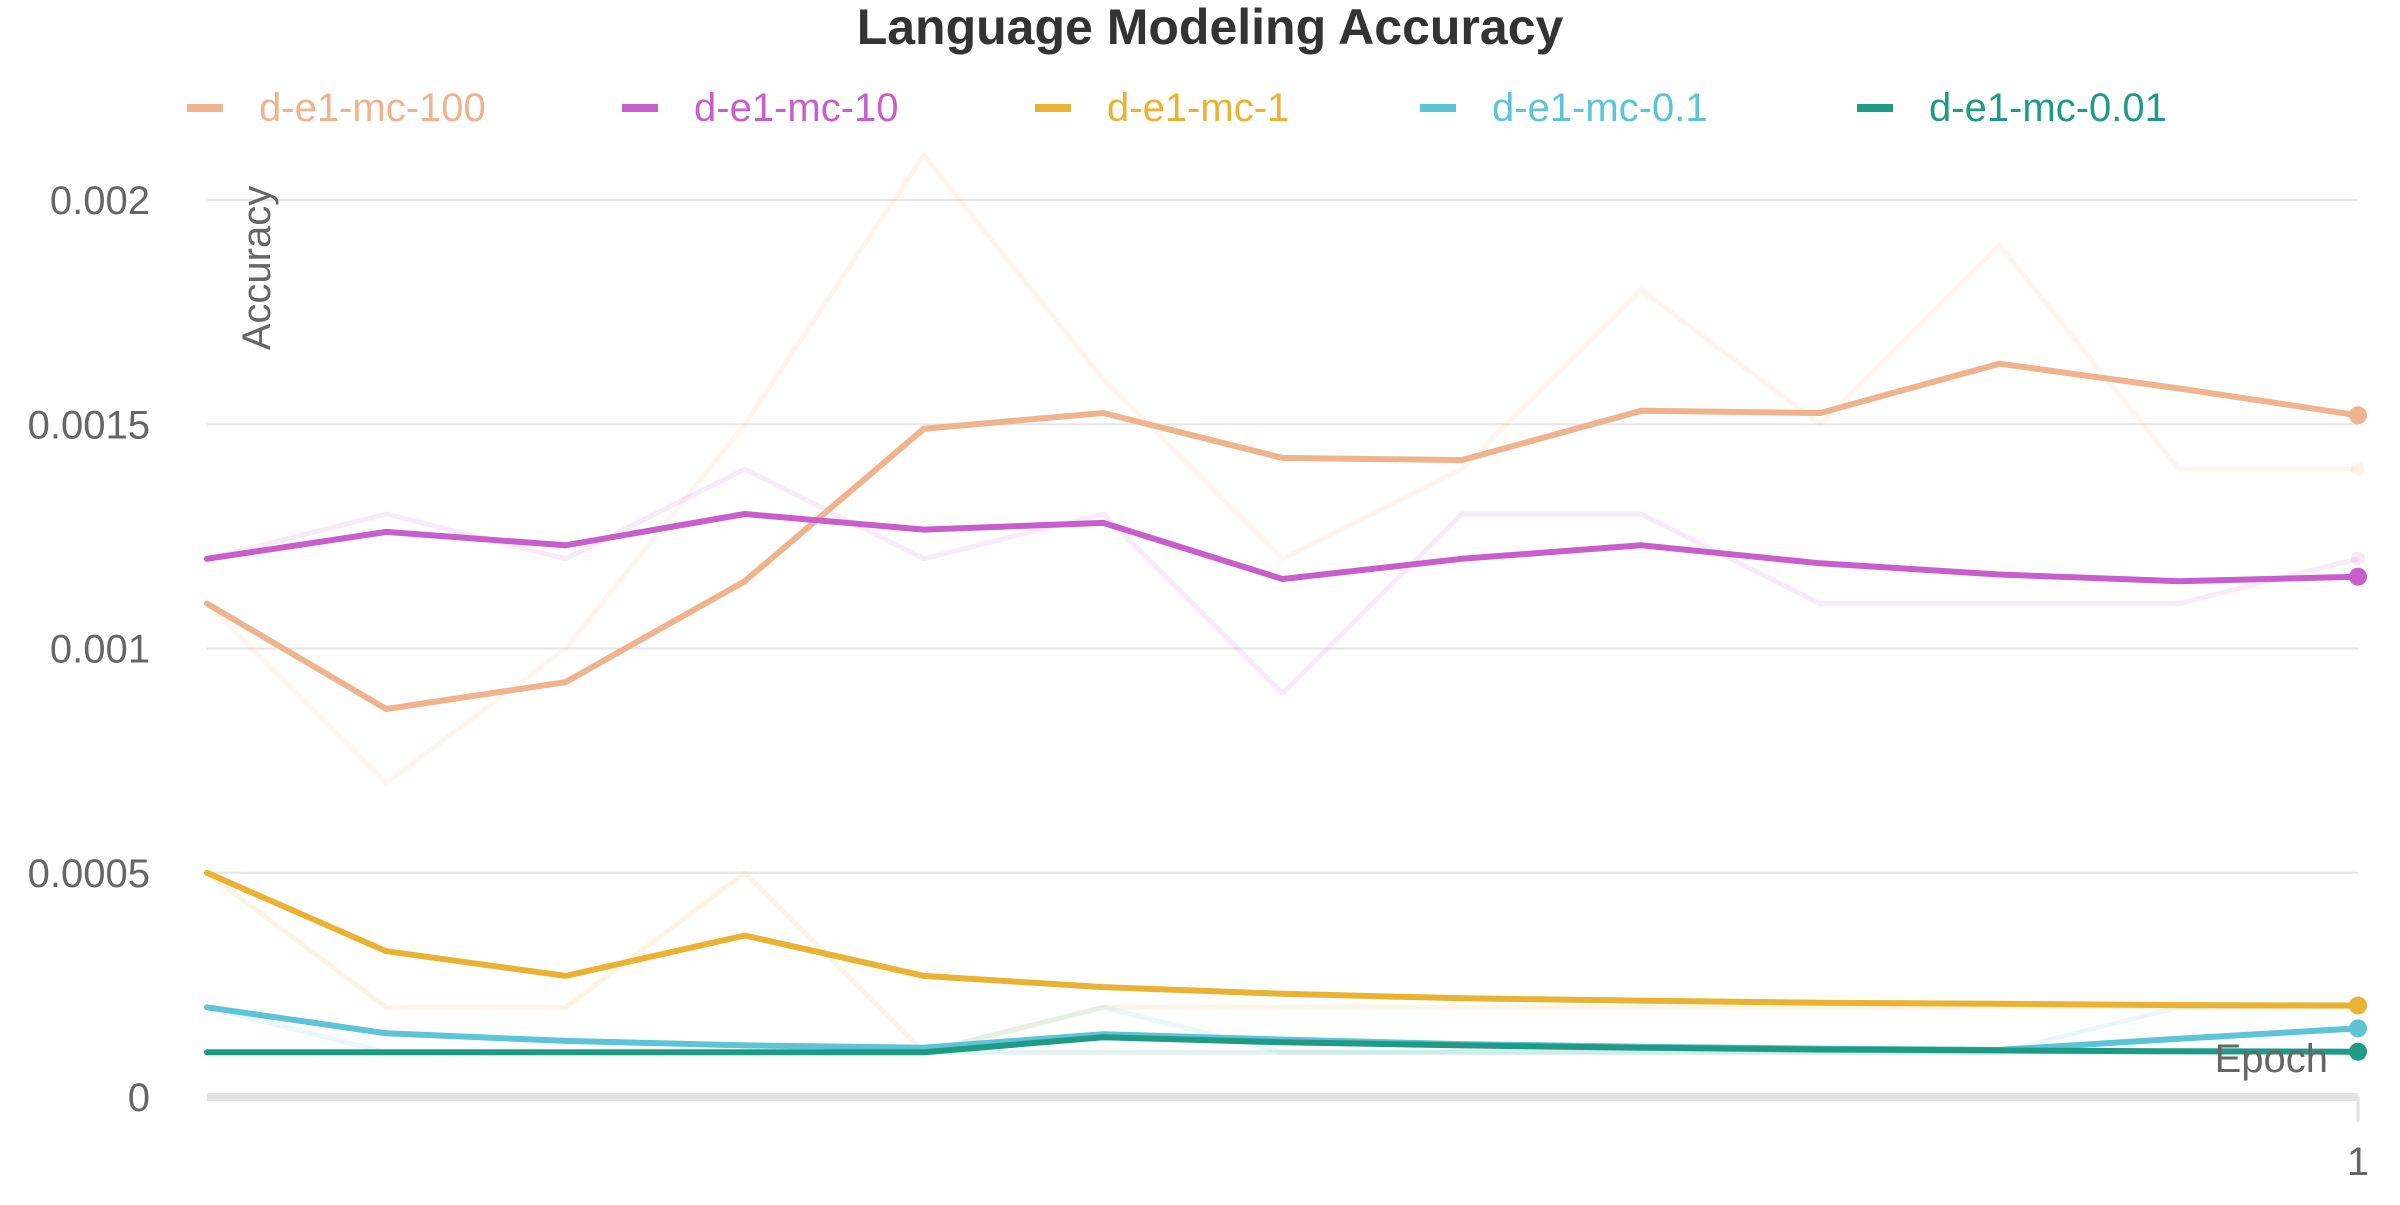  I want to click on legend-label: d-e1-mc-1, so click(1198, 108).